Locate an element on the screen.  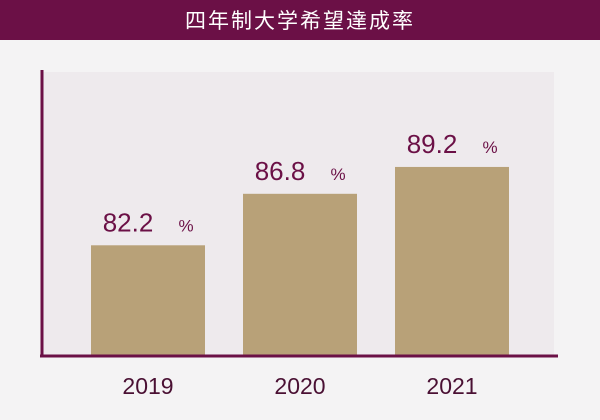
x-tick-label: 2019 is located at coordinates (147, 386).